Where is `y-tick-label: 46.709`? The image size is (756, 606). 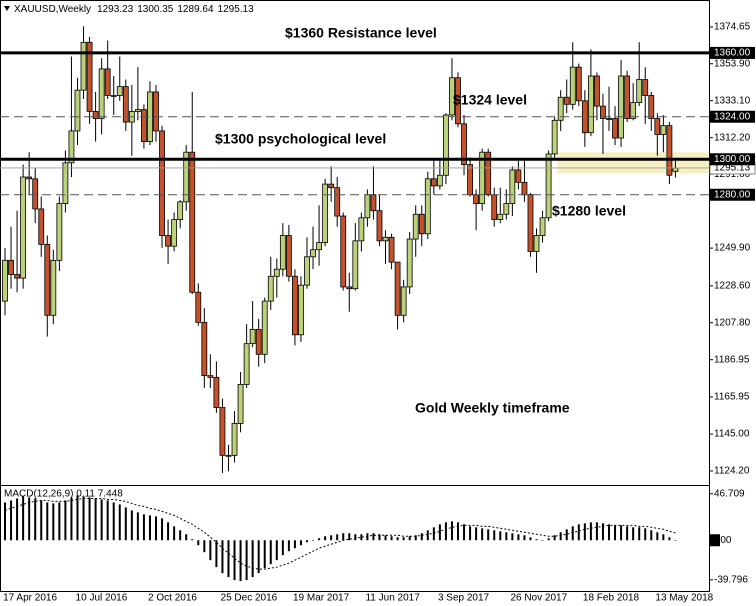
y-tick-label: 46.709 is located at coordinates (729, 493).